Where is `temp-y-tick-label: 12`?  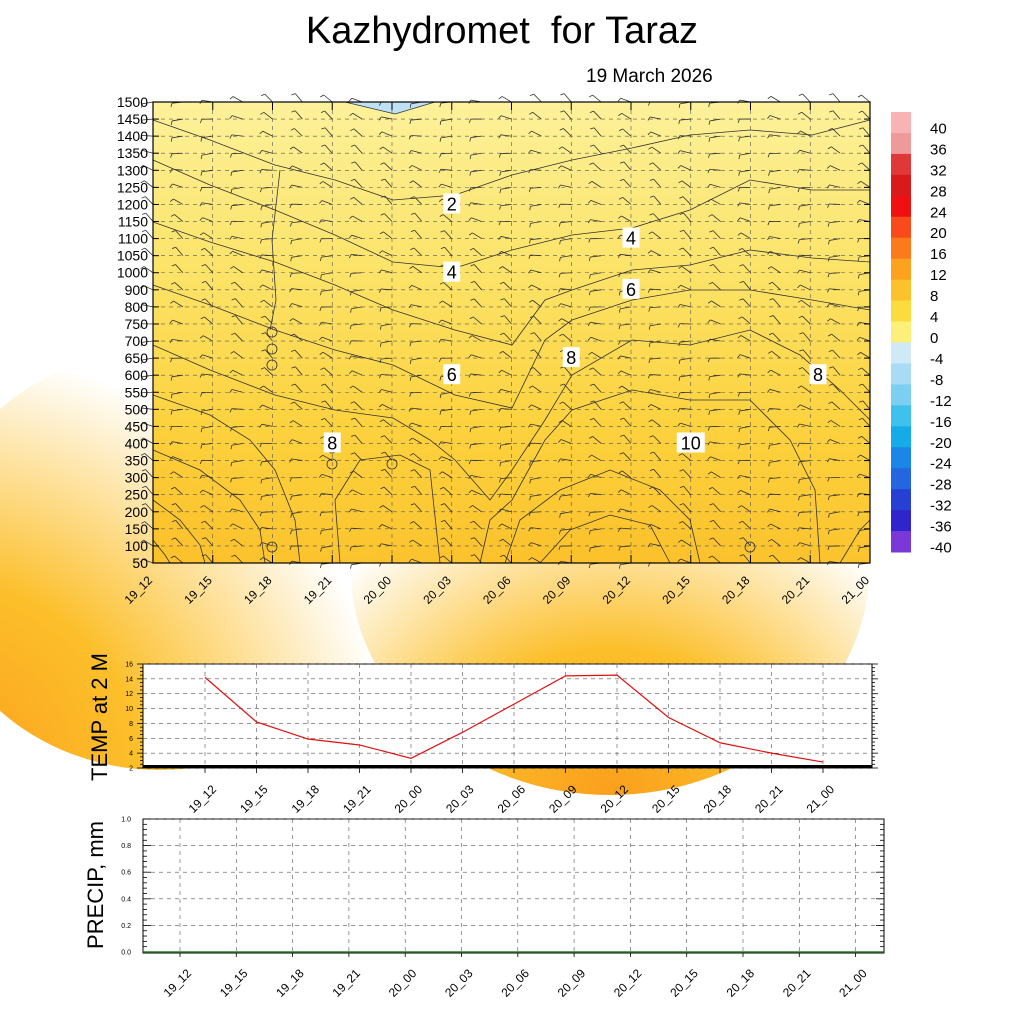
temp-y-tick-label: 12 is located at coordinates (129, 694).